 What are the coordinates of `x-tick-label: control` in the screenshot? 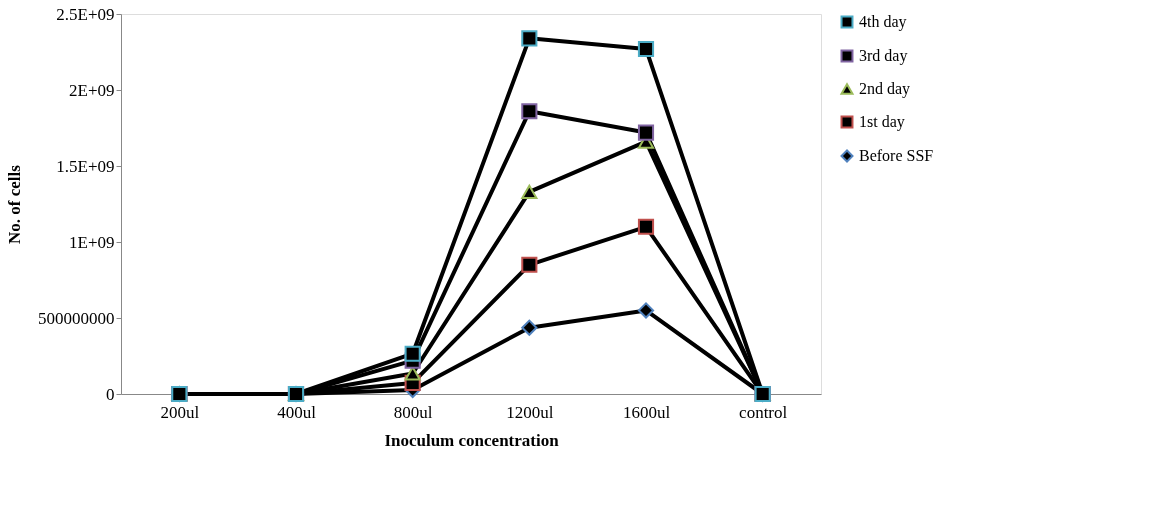 It's located at (763, 412).